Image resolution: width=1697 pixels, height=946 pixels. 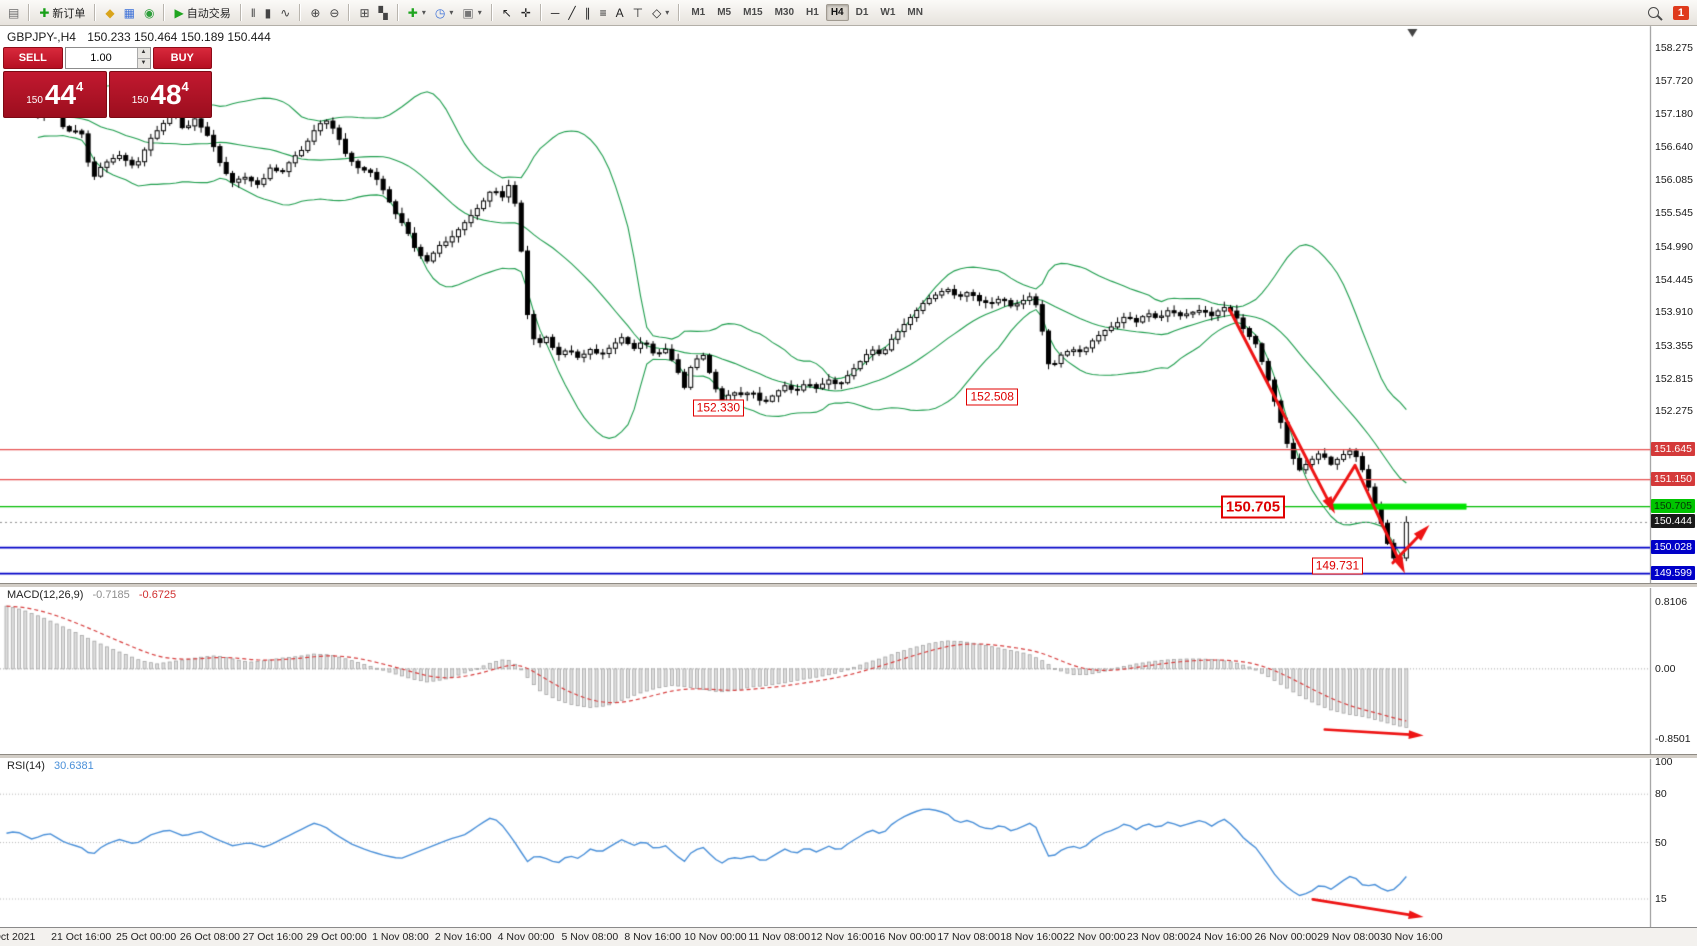 What do you see at coordinates (143, 53) in the screenshot?
I see `volume-spin-up: ▲` at bounding box center [143, 53].